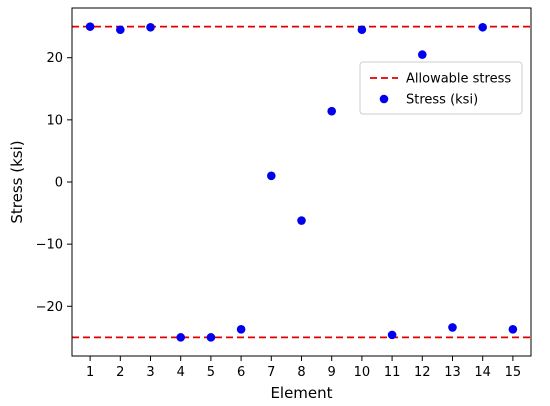 The width and height of the screenshot is (550, 406). Describe the element at coordinates (120, 372) in the screenshot. I see `x-tick-label-2: 2` at that location.